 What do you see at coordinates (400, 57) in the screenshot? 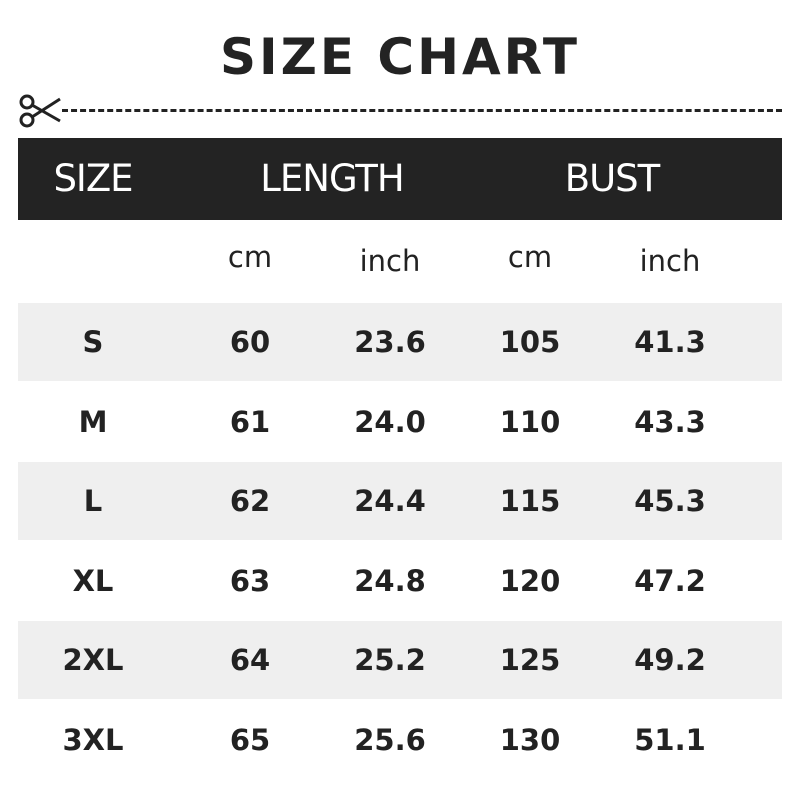
I see `page-title: SIZE CHART` at bounding box center [400, 57].